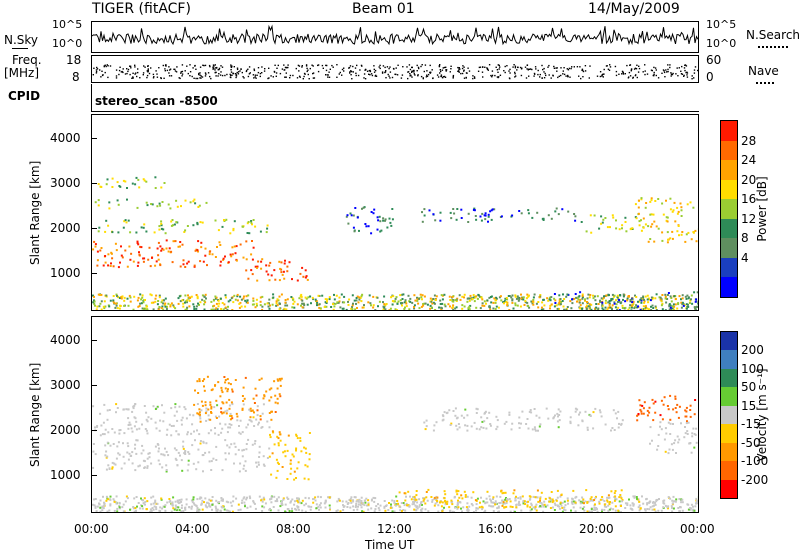  Describe the element at coordinates (729, 248) in the screenshot. I see `colorbar-swatch` at that location.